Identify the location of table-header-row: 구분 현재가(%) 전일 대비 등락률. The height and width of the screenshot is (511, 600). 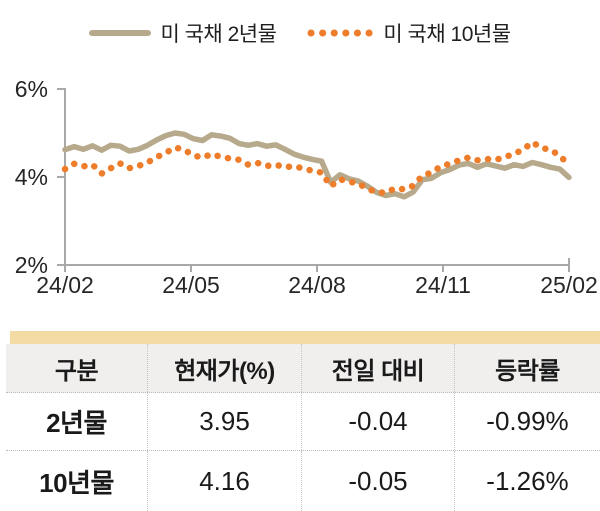
(303, 368).